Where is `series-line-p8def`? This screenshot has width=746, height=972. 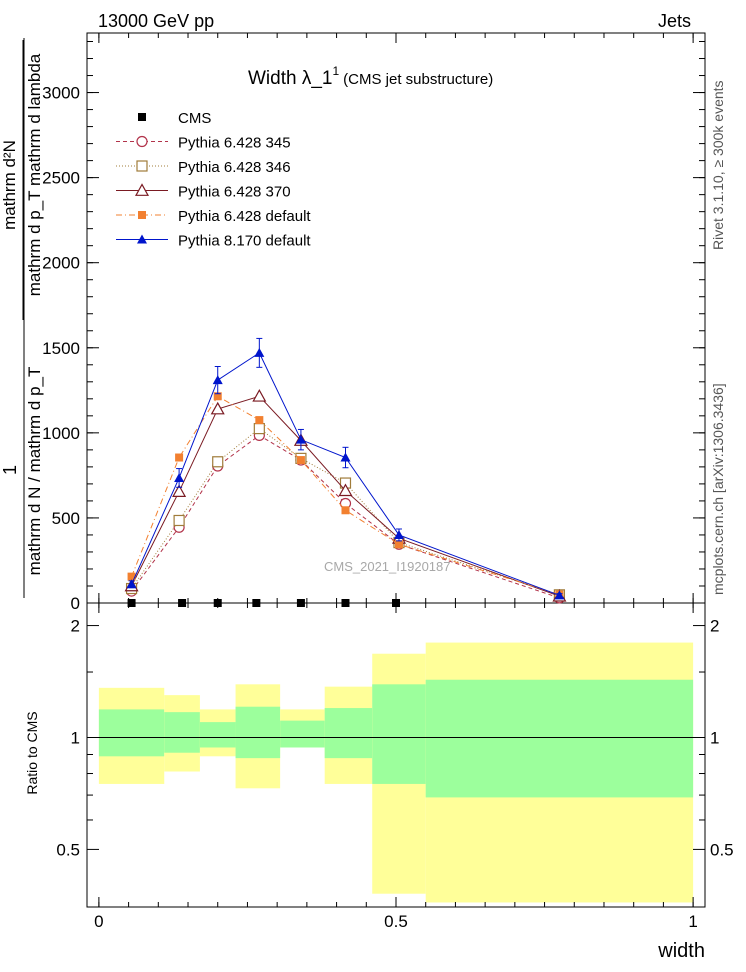 series-line-p8def is located at coordinates (345, 474).